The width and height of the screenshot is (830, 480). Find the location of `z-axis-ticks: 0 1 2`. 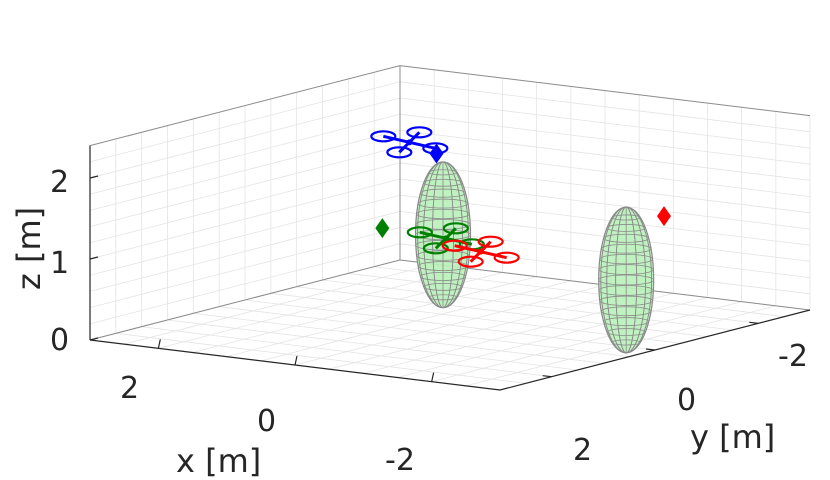

z-axis-ticks: 0 1 2 is located at coordinates (59, 261).